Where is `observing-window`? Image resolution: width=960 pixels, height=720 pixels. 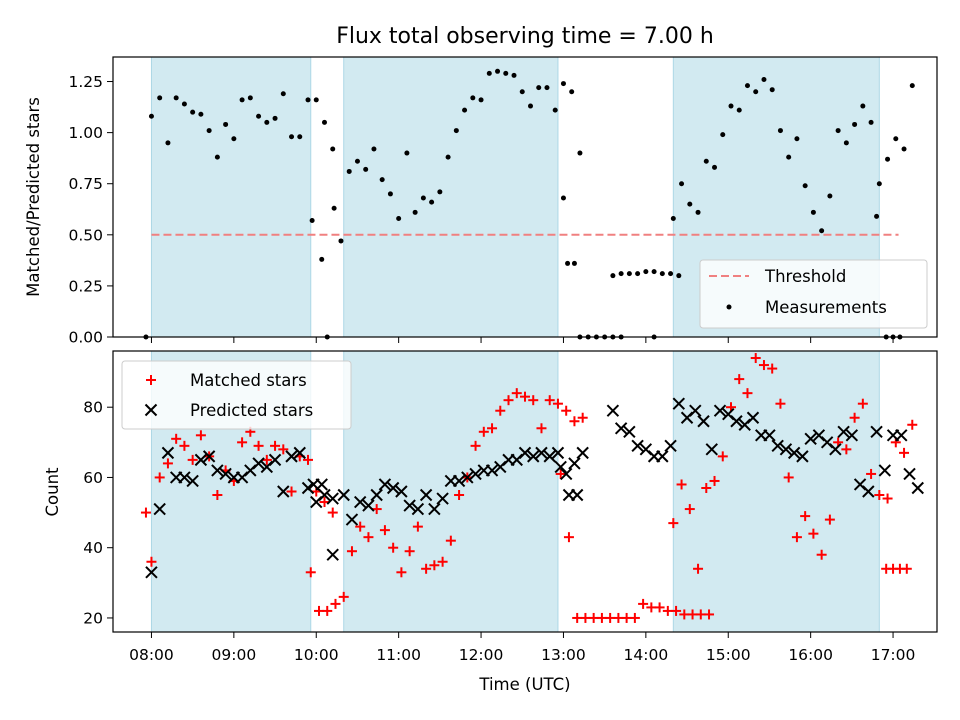
observing-window is located at coordinates (776, 491).